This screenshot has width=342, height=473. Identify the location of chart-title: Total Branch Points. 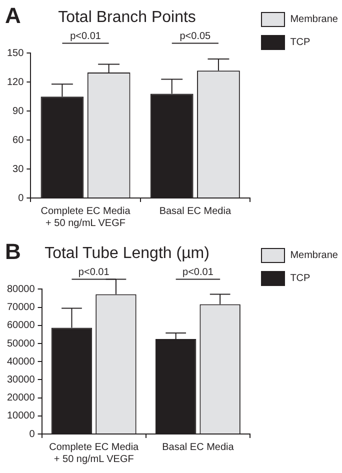
(127, 17).